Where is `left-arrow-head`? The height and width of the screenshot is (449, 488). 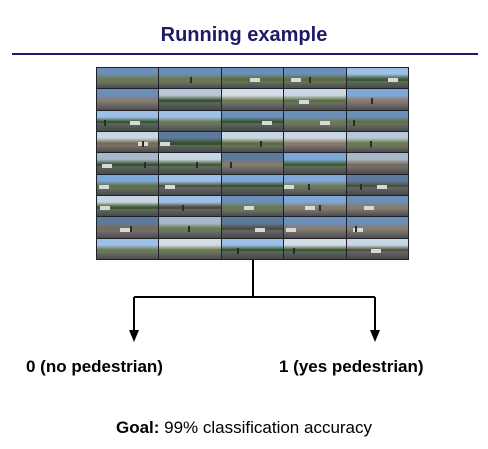
left-arrow-head is located at coordinates (134, 336).